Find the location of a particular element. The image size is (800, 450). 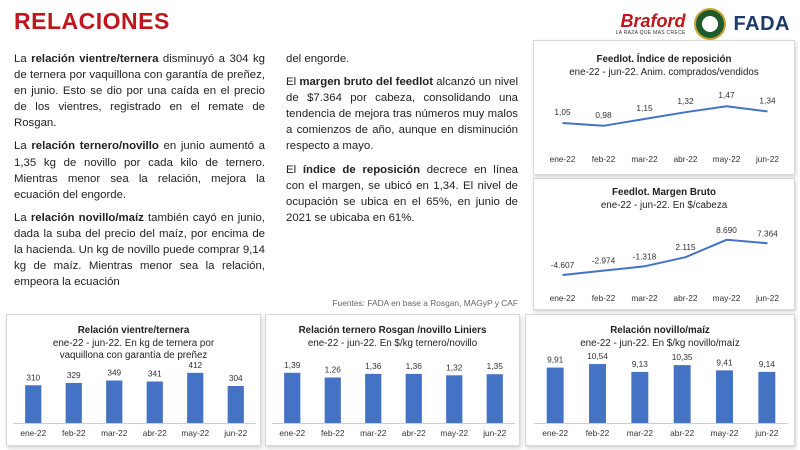

chart-subtitle: ene-22 - jun-22. En $/kg ternero/novillo is located at coordinates (392, 343).